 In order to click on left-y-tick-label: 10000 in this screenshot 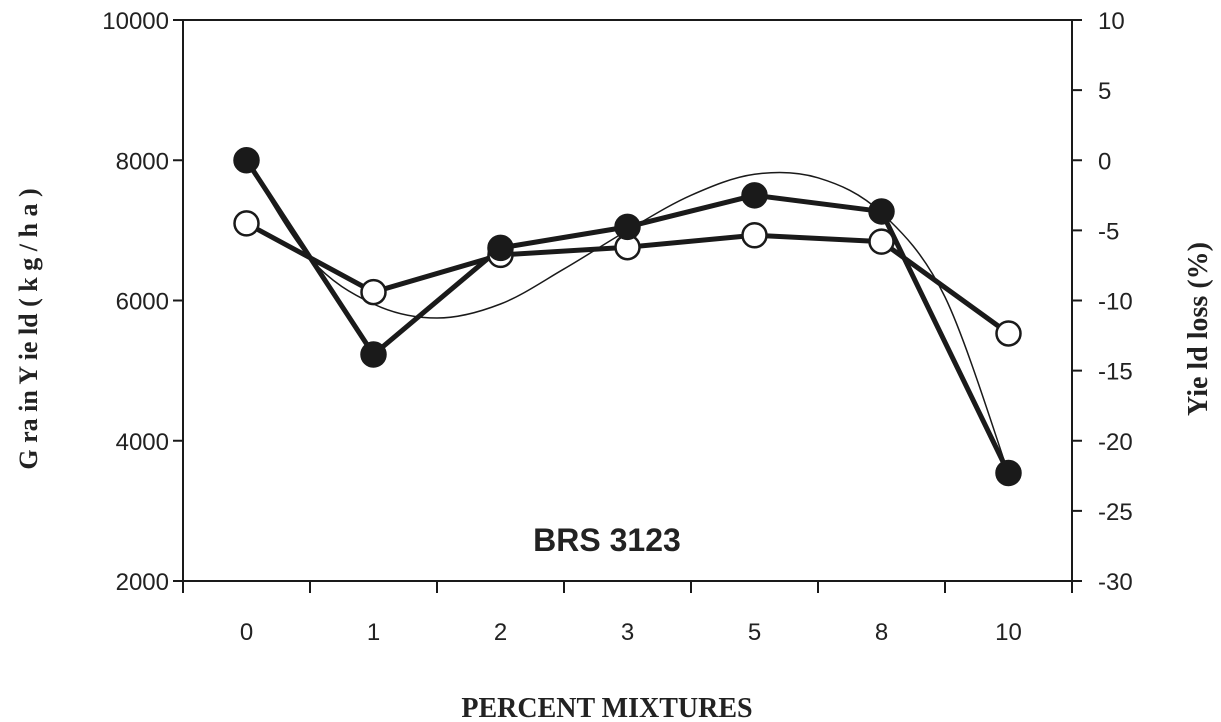, I will do `click(135, 21)`.